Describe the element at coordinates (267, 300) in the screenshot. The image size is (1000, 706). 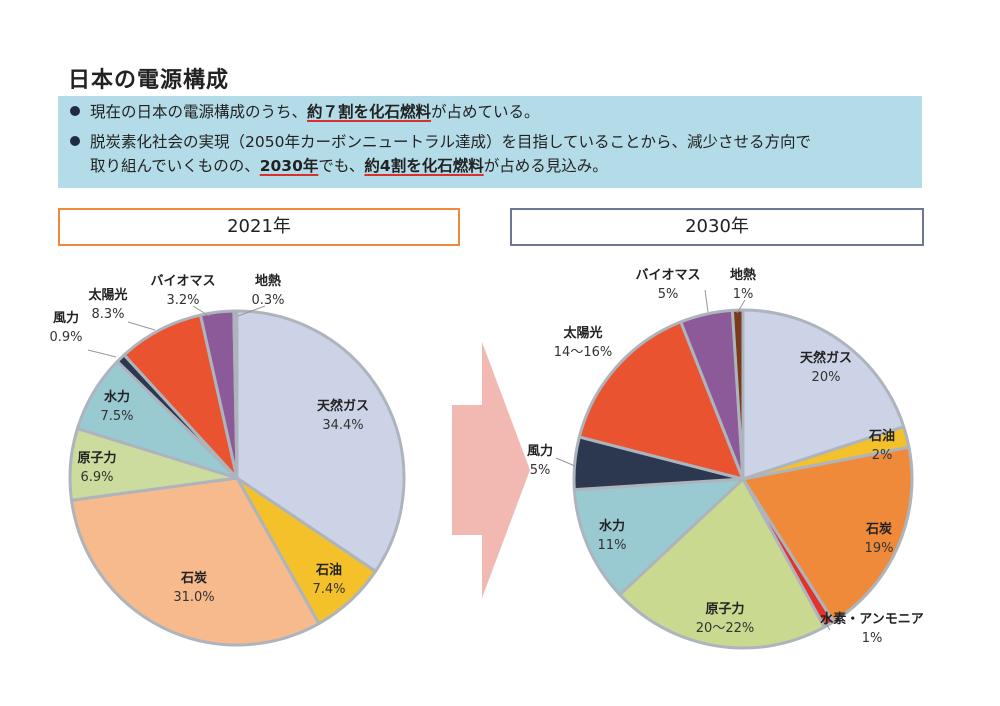
I see `pie-2021-slice-value-8: 0.3%` at that location.